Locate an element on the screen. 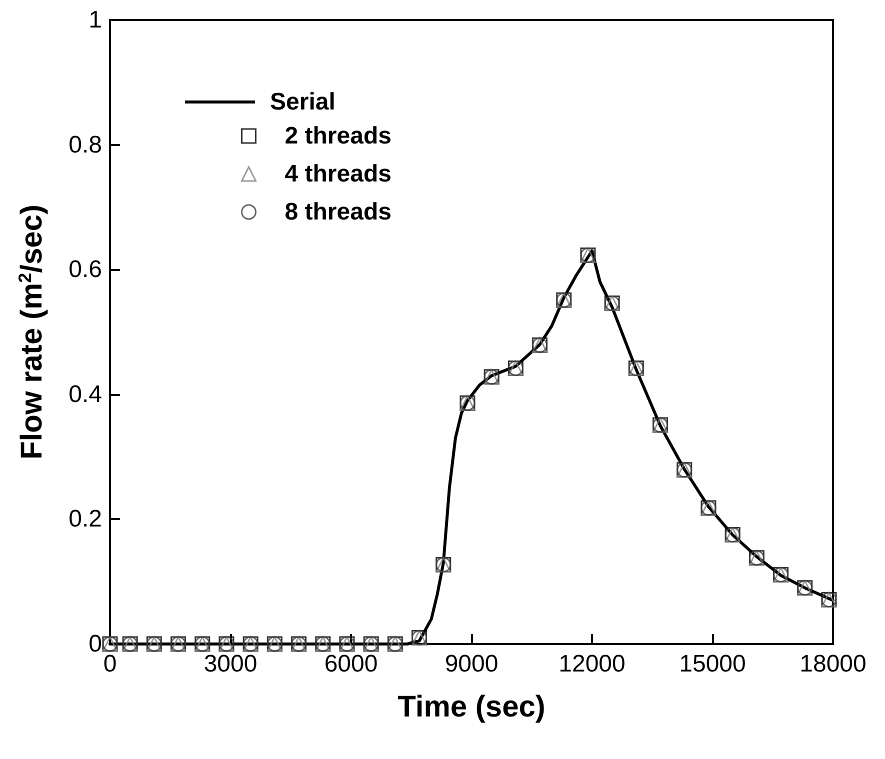 This screenshot has width=885, height=759. legend-label: 4 threads is located at coordinates (338, 174).